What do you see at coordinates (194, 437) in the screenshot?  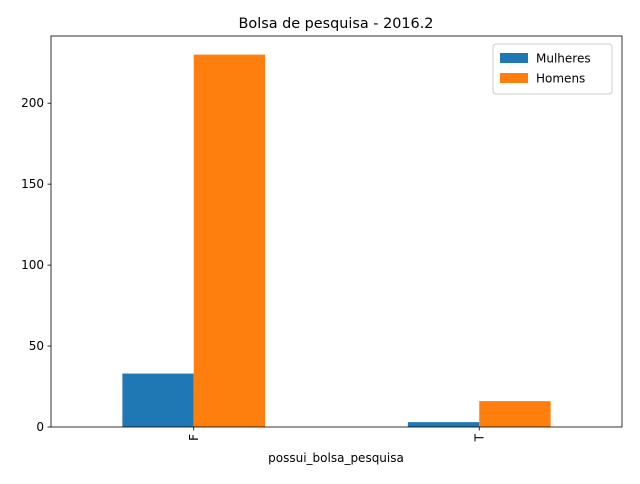 I see `x-tick-label-f: F` at bounding box center [194, 437].